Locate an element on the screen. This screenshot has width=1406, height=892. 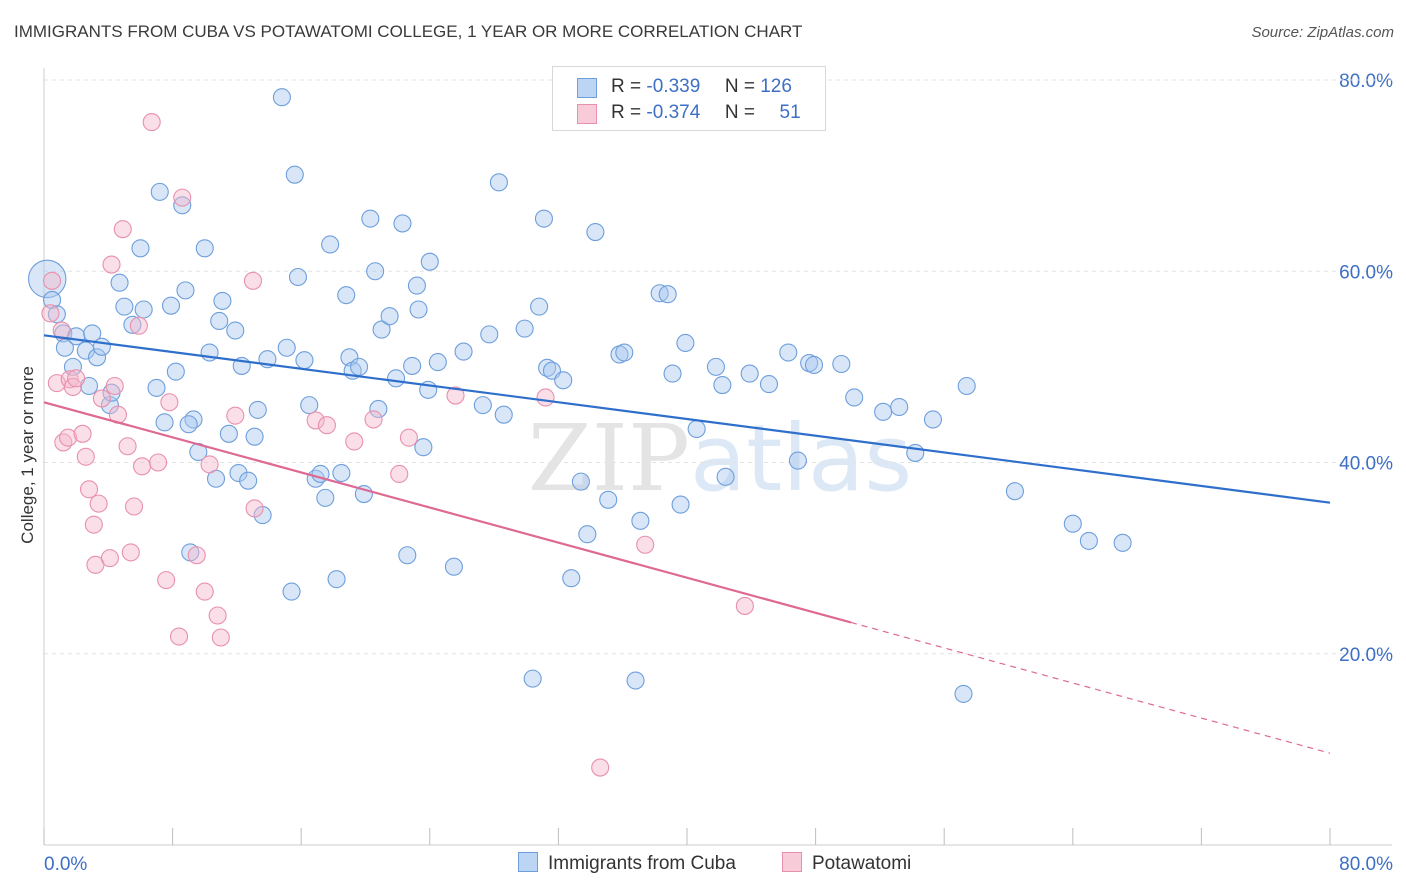
y-tick-label: 40.0% is located at coordinates (1366, 464).